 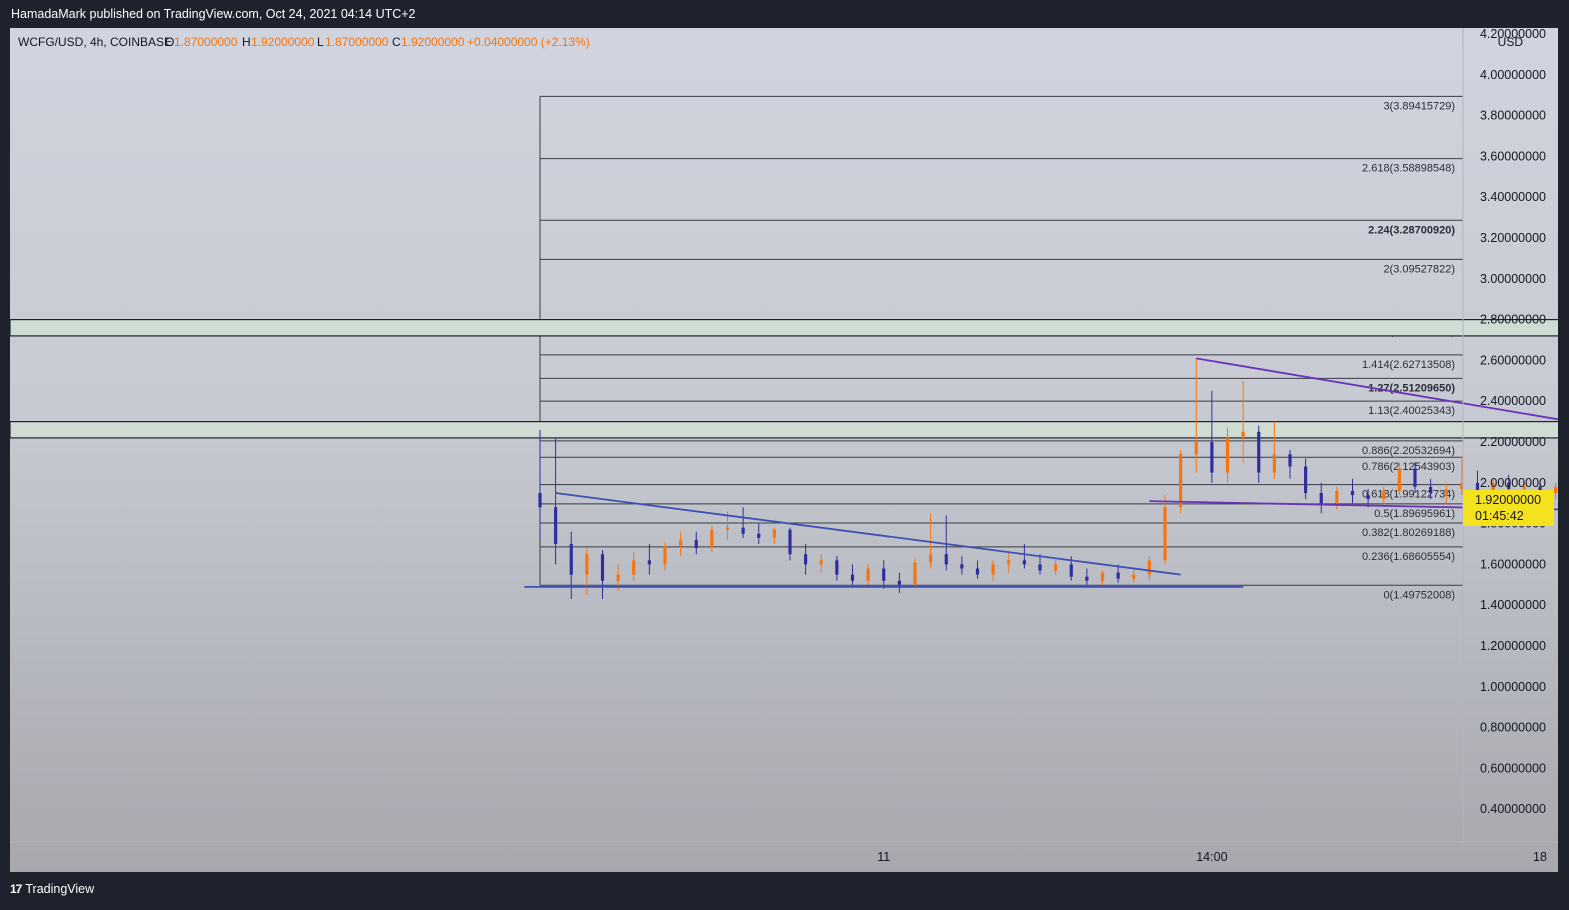 I want to click on fib-label-0.382: 0.382(1.80269188), so click(x=1408, y=533).